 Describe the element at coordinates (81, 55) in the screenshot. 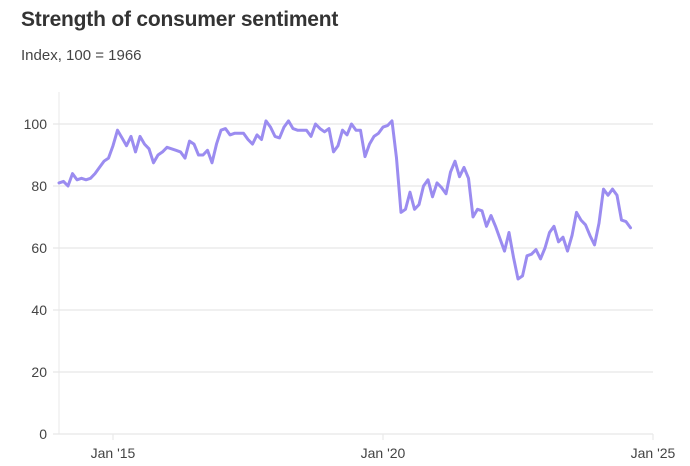

I see `chart-subtitle: Index, 100 = 1966` at that location.